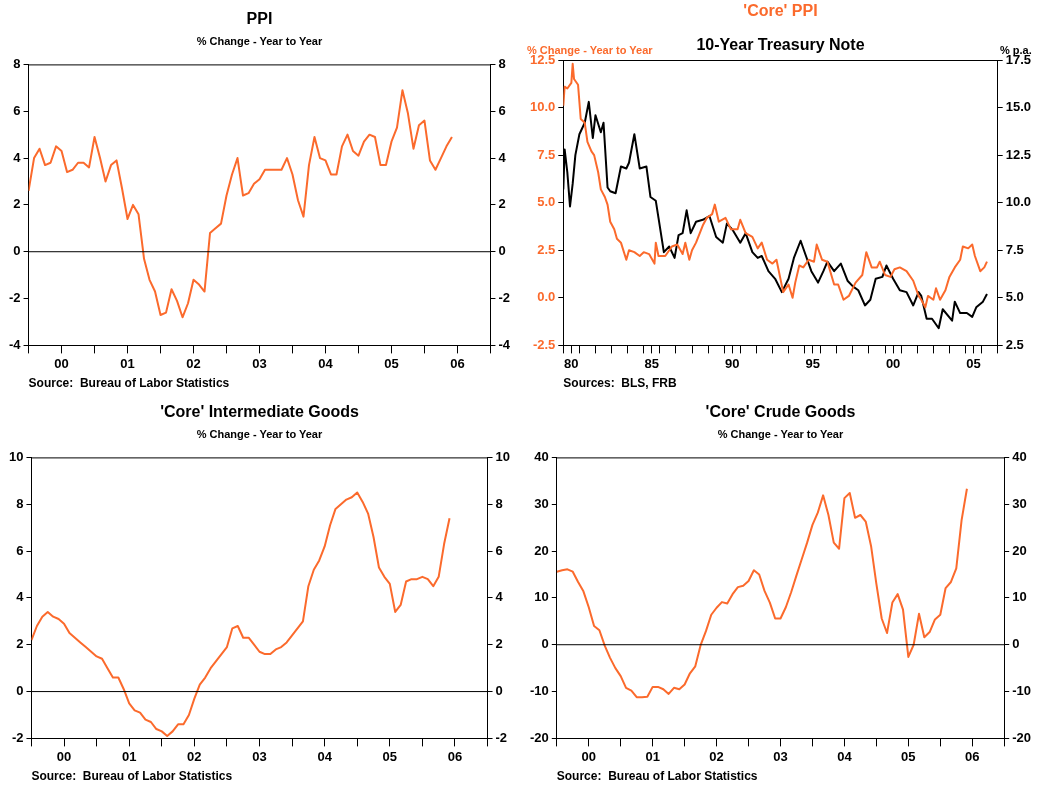 The width and height of the screenshot is (1042, 787). I want to click on chart-title: 'Core' Intermediate Goods, so click(259, 412).